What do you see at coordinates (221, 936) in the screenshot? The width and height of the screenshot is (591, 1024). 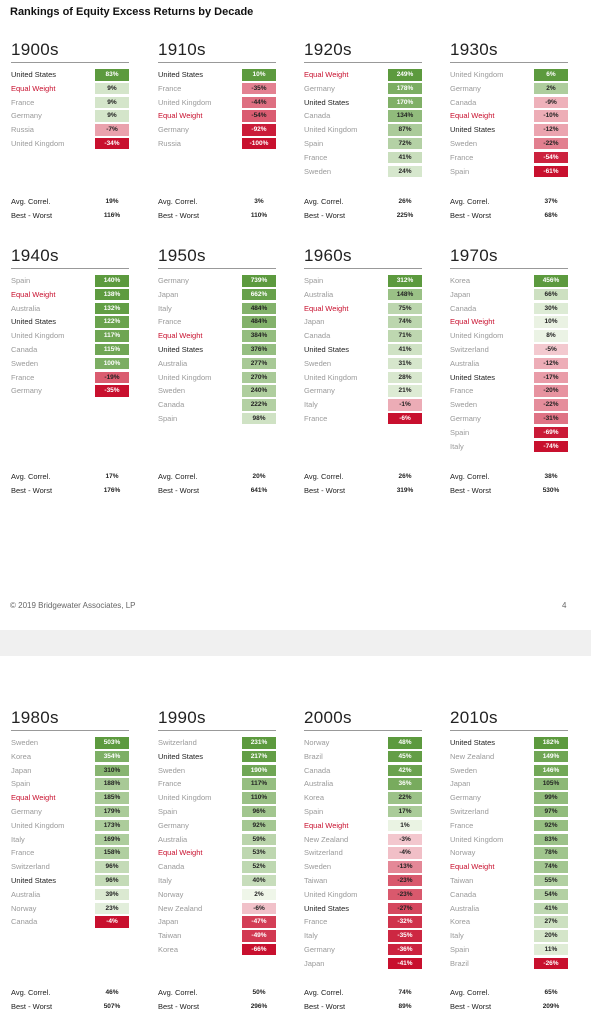 I see `ranking-row: Taiwan -49%` at bounding box center [221, 936].